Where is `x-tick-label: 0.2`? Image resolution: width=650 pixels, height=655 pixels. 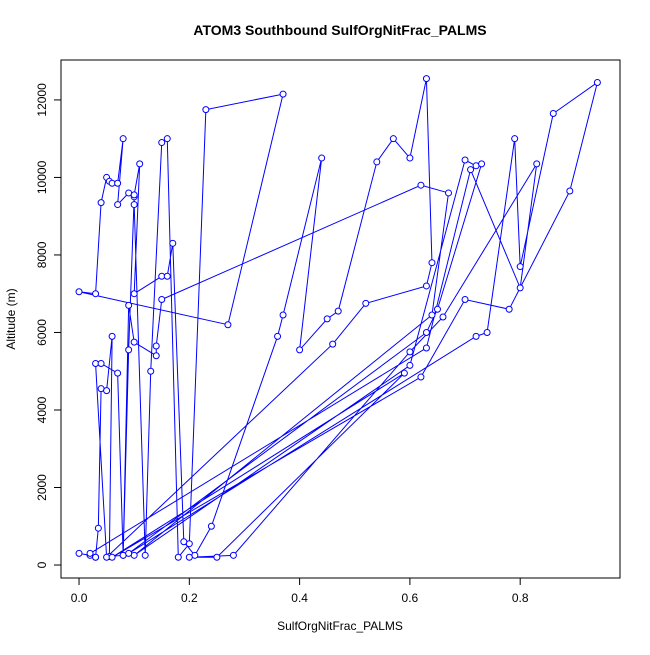 x-tick-label: 0.2 is located at coordinates (189, 598).